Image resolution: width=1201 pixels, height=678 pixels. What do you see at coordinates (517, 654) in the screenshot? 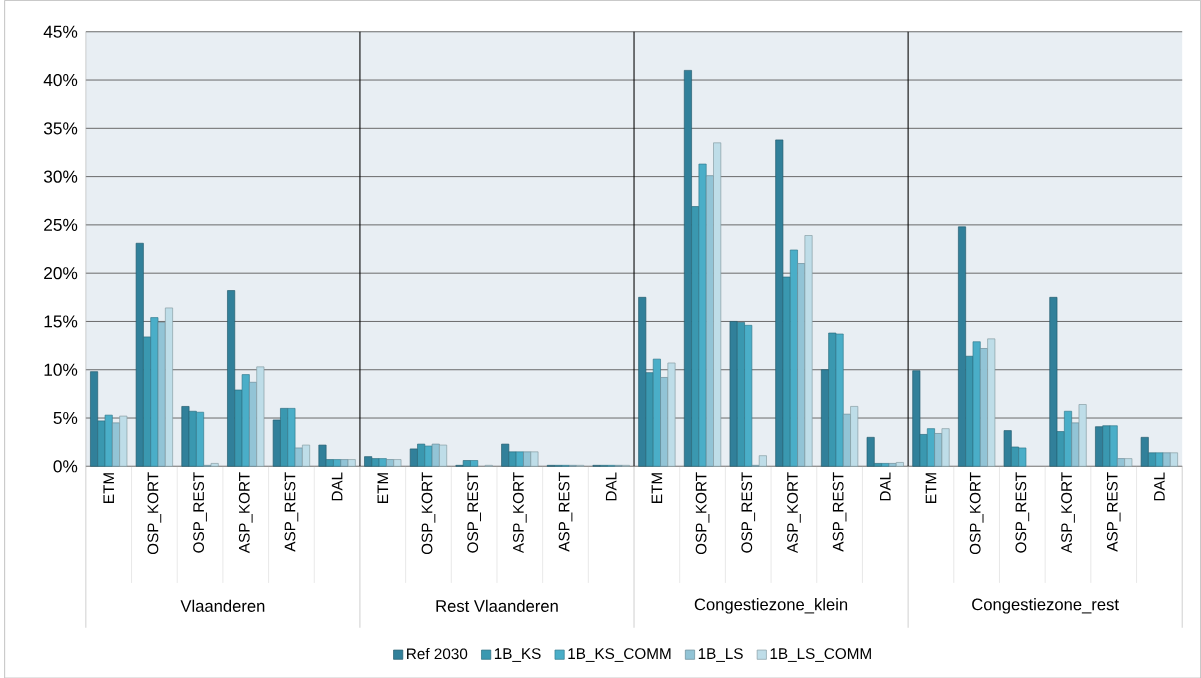
I see `legend-label: 1B_KS` at bounding box center [517, 654].